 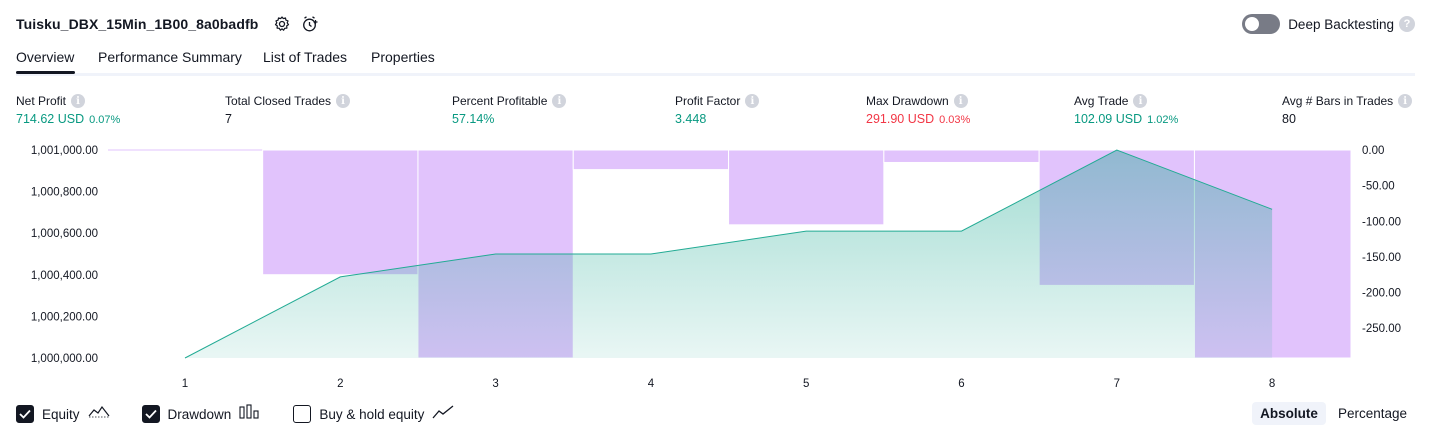 I want to click on drawdown-bars-icon, so click(x=250, y=414).